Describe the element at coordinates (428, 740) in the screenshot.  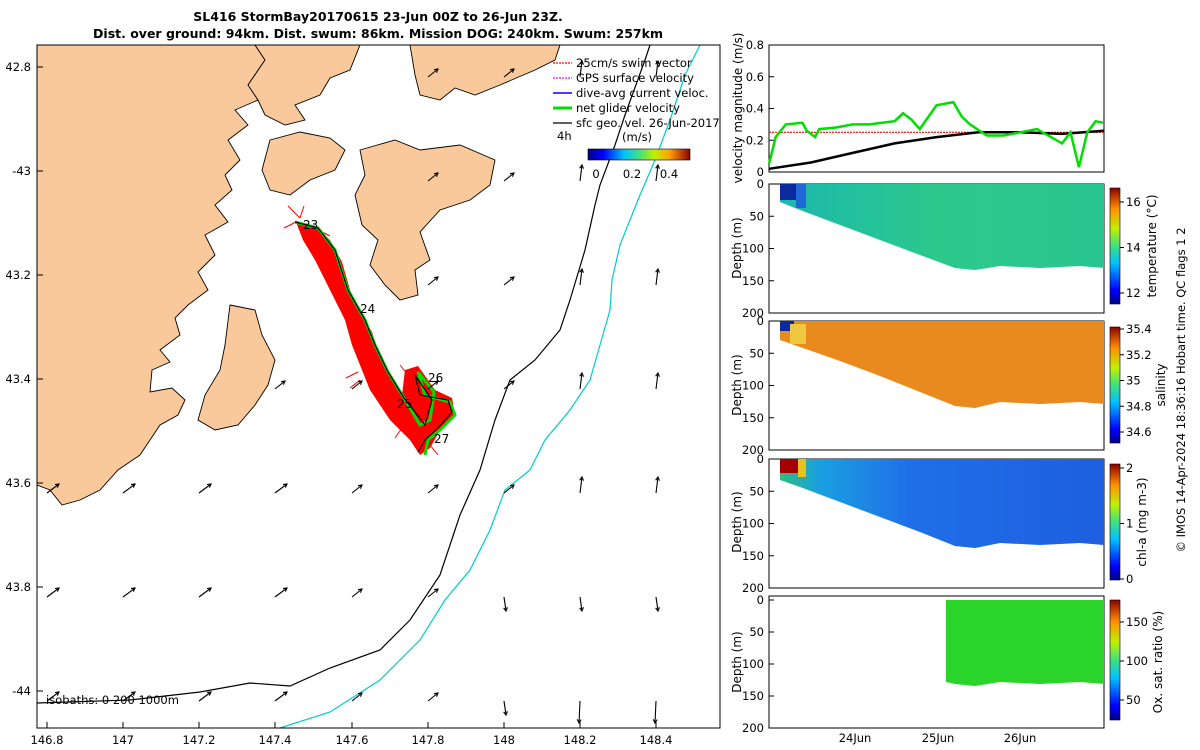
I see `map-x-ticklabel: 147.8` at that location.